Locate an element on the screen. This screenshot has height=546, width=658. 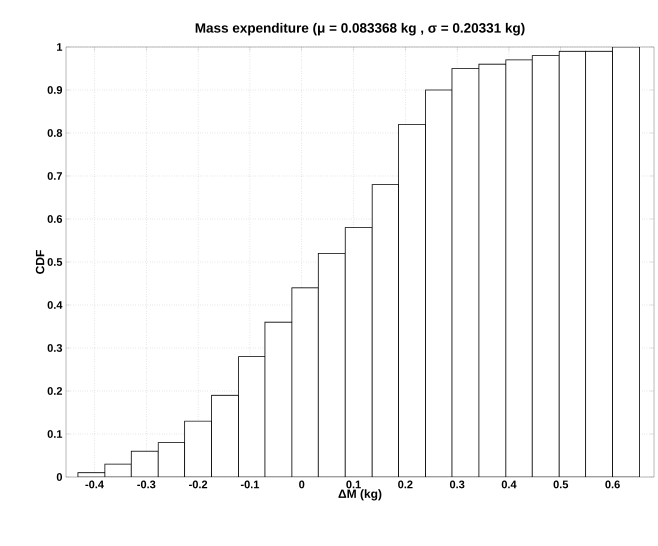
x-tick-label: -0.1 is located at coordinates (250, 484).